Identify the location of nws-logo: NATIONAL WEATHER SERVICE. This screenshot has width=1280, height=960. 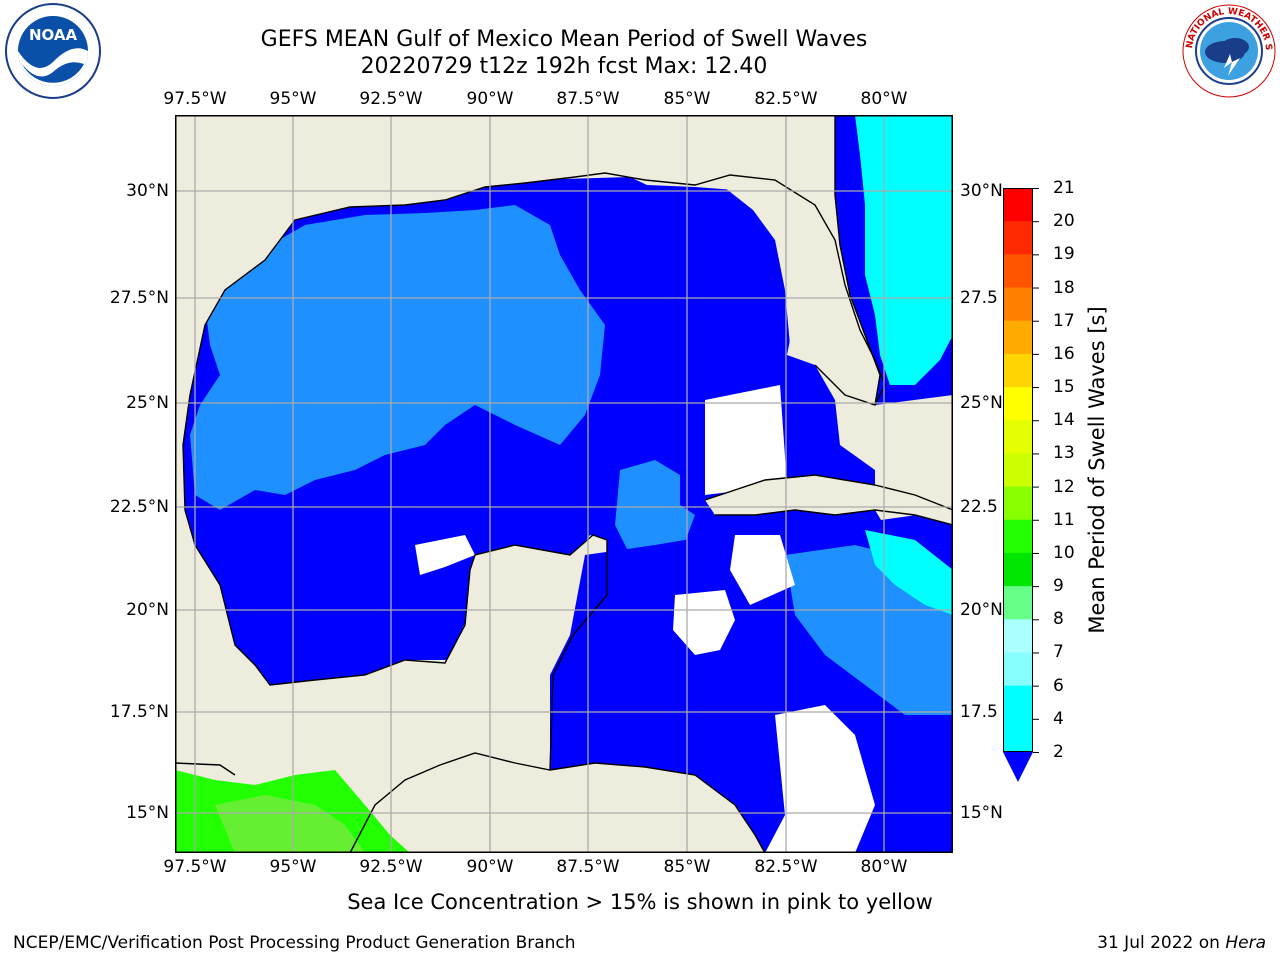
(1227, 52).